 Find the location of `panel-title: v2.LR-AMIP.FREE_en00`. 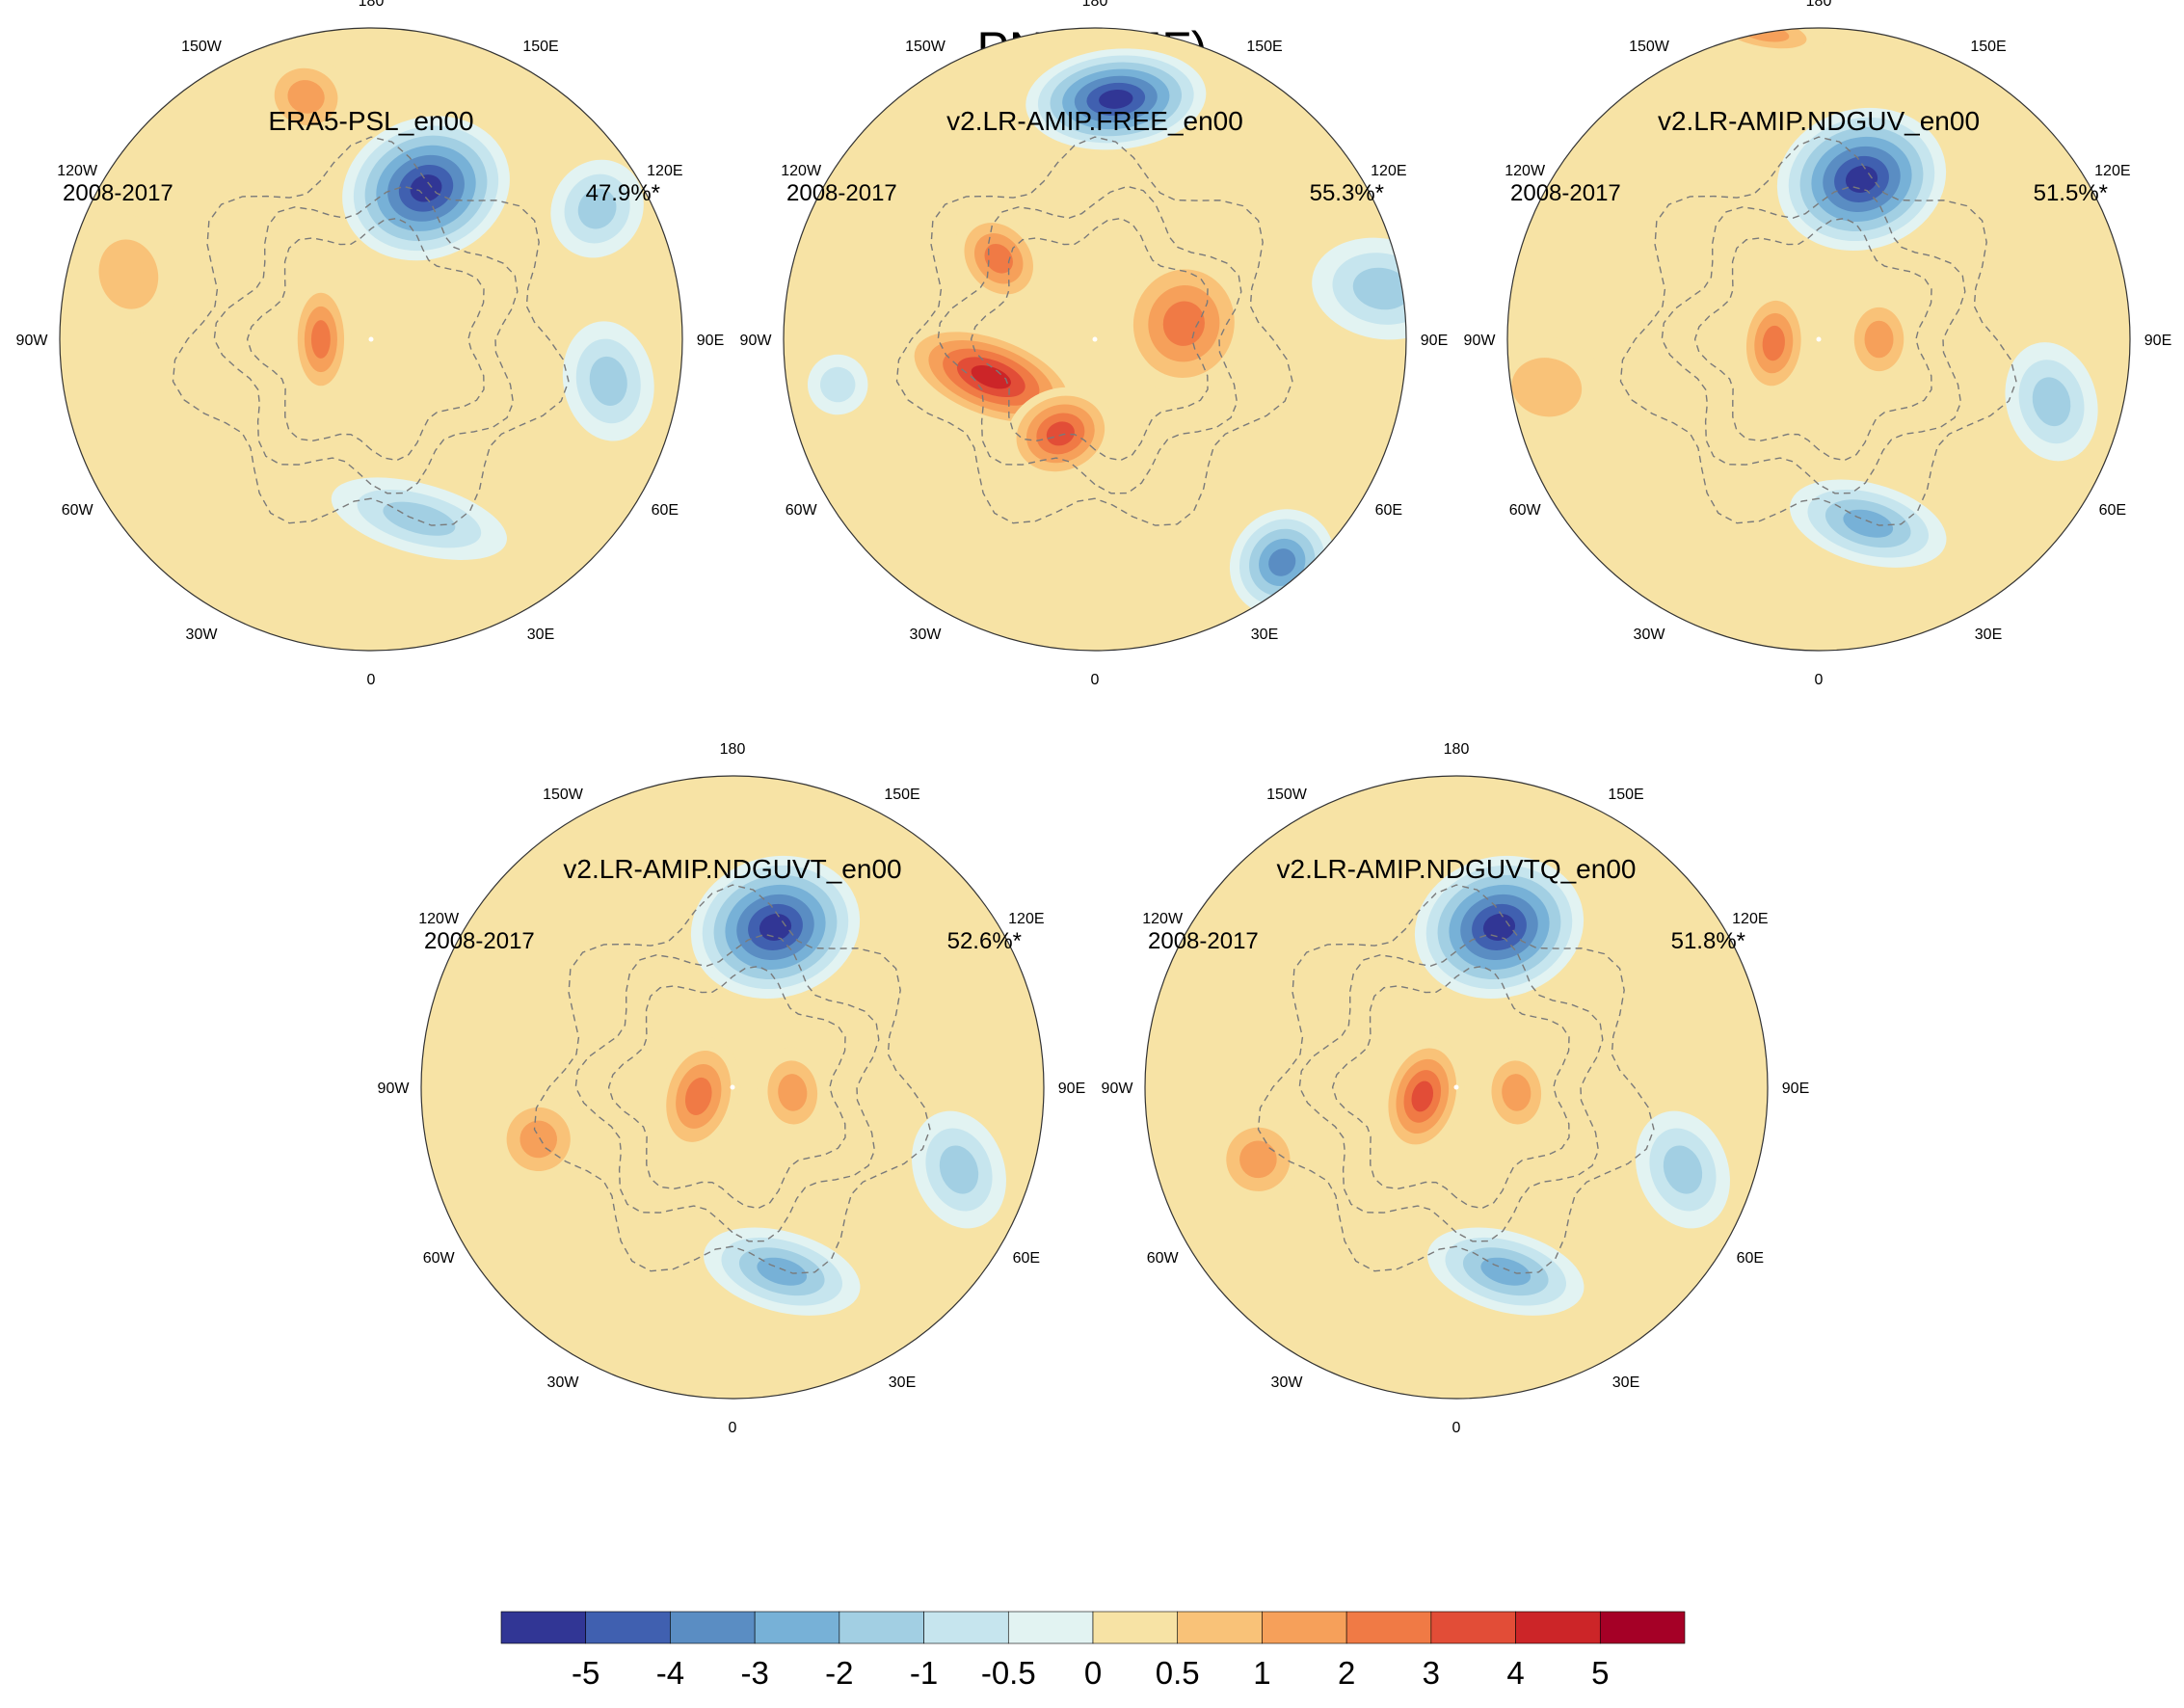

panel-title: v2.LR-AMIP.FREE_en00 is located at coordinates (1094, 121).